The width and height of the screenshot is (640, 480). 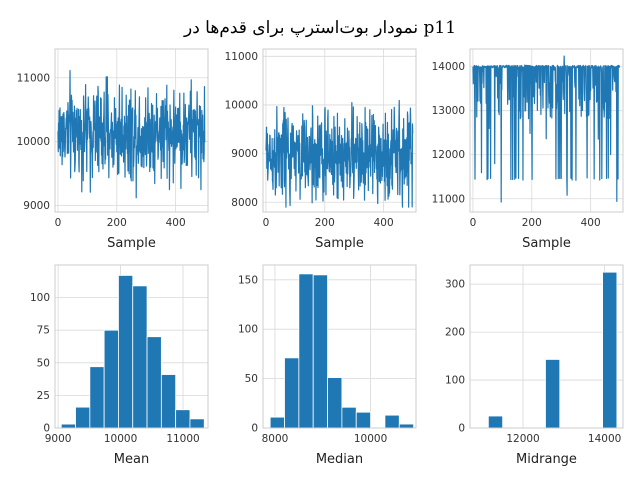 I want to click on subplot-2: 0 200 400 8000 9000 10000 11000 Sample, so click(x=321, y=149).